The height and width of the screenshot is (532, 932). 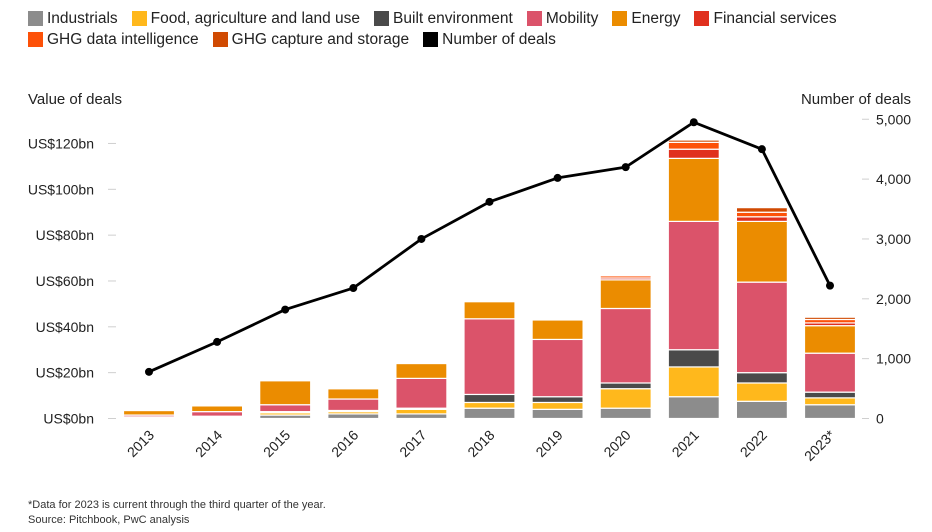 I want to click on right-tick-label: 3,000, so click(x=893, y=239).